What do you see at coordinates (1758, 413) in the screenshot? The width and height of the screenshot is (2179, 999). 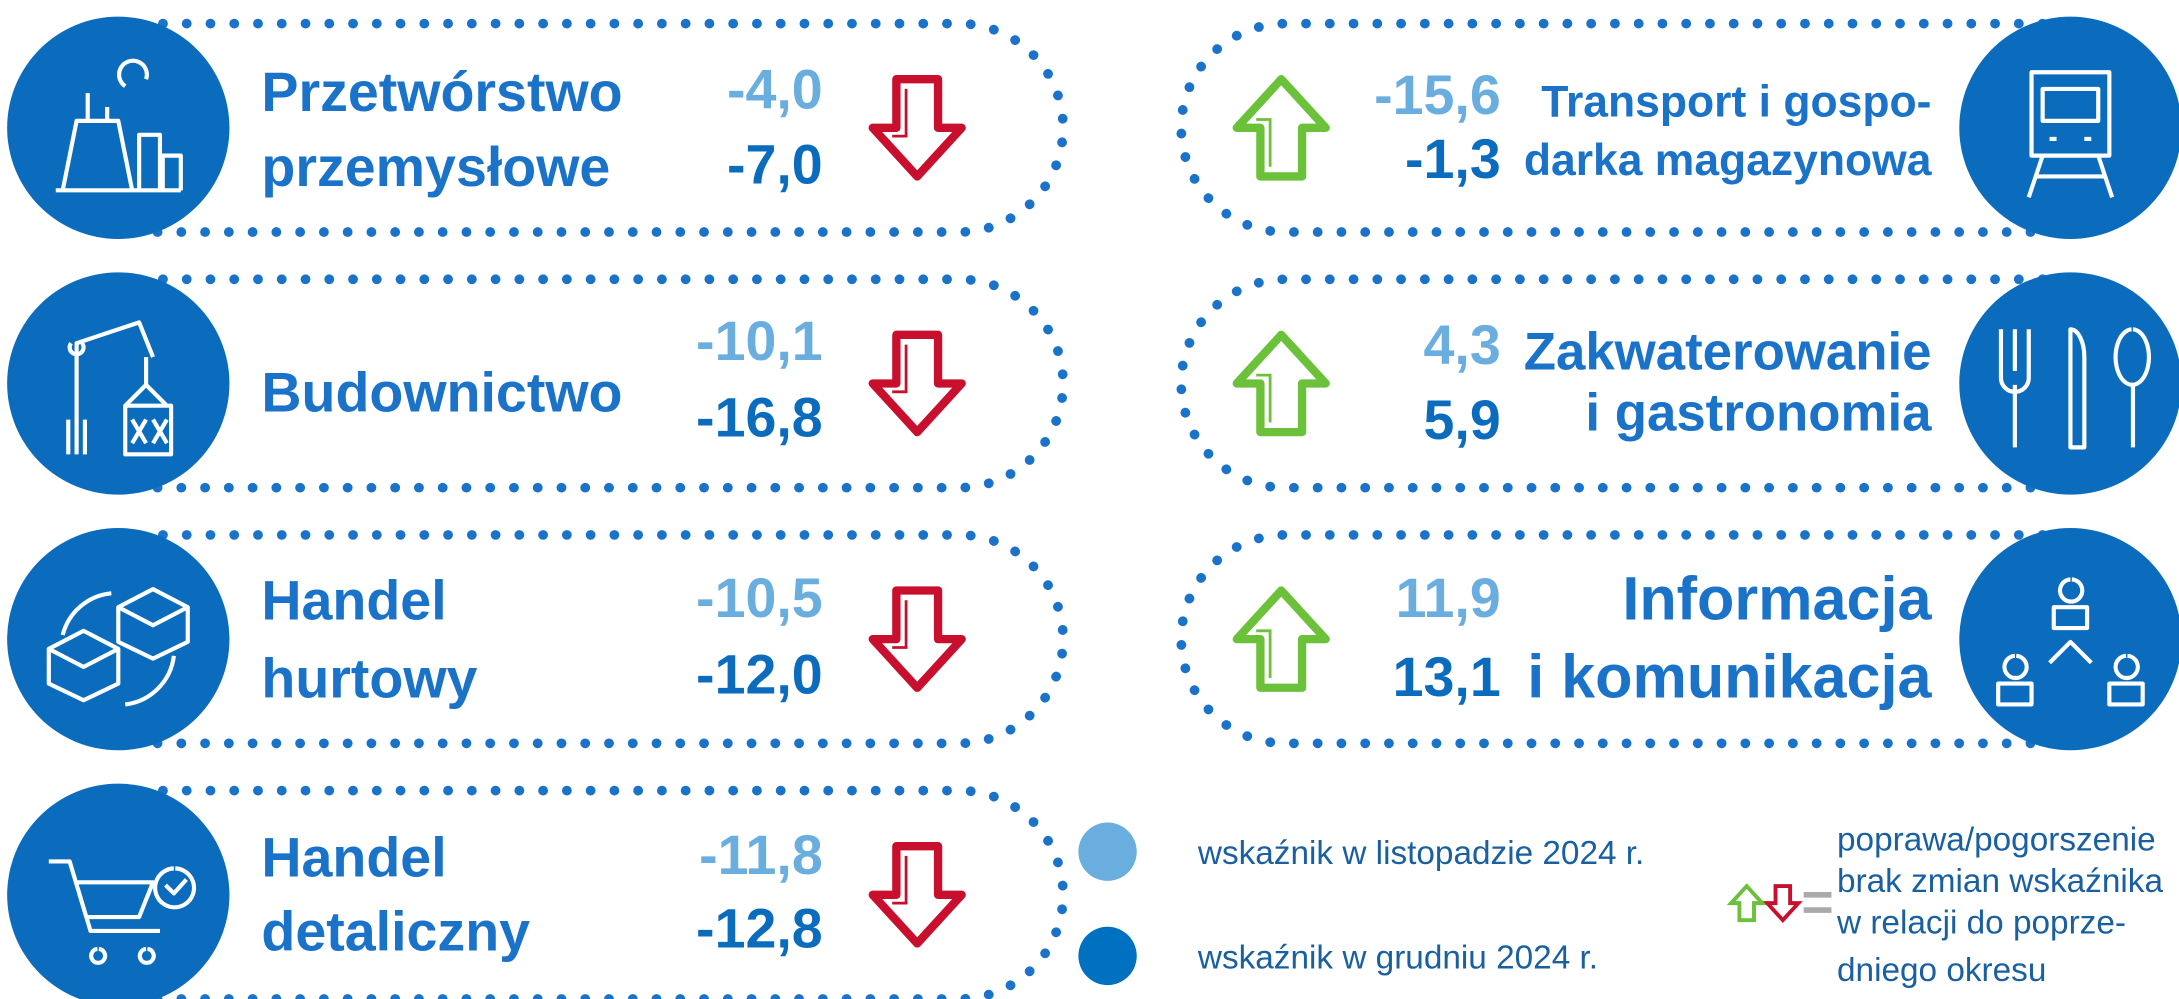 I see `sector-name: i gastronomia` at bounding box center [1758, 413].